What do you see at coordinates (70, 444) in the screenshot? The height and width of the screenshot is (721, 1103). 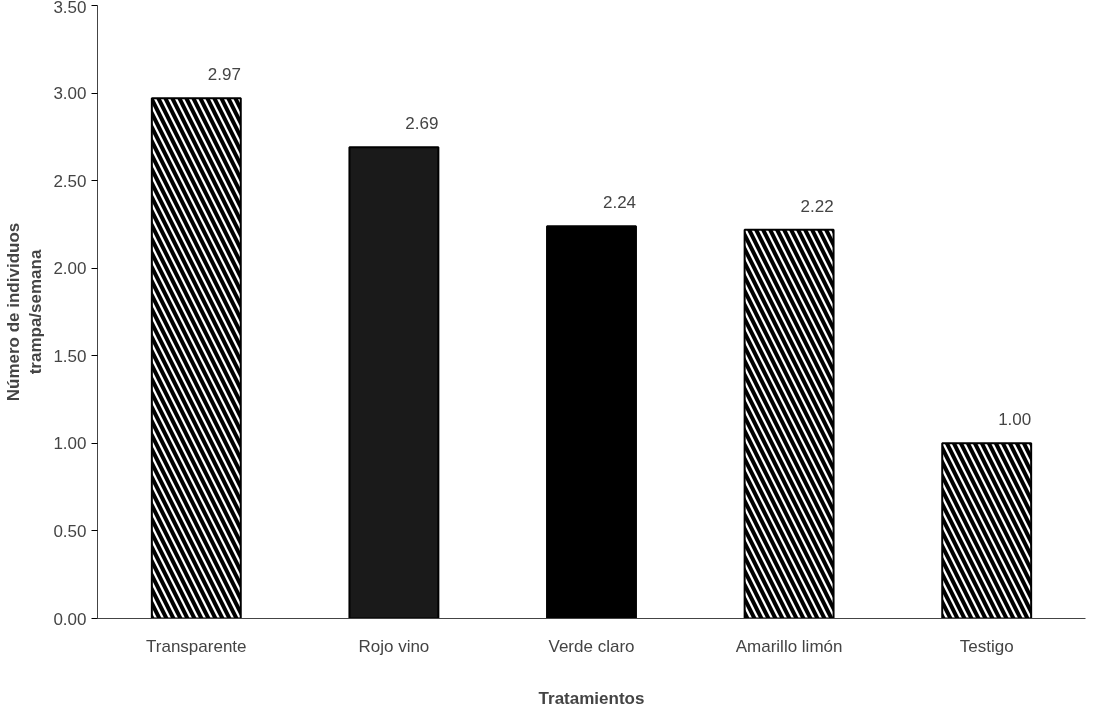 I see `y-tick-label: 1.00` at bounding box center [70, 444].